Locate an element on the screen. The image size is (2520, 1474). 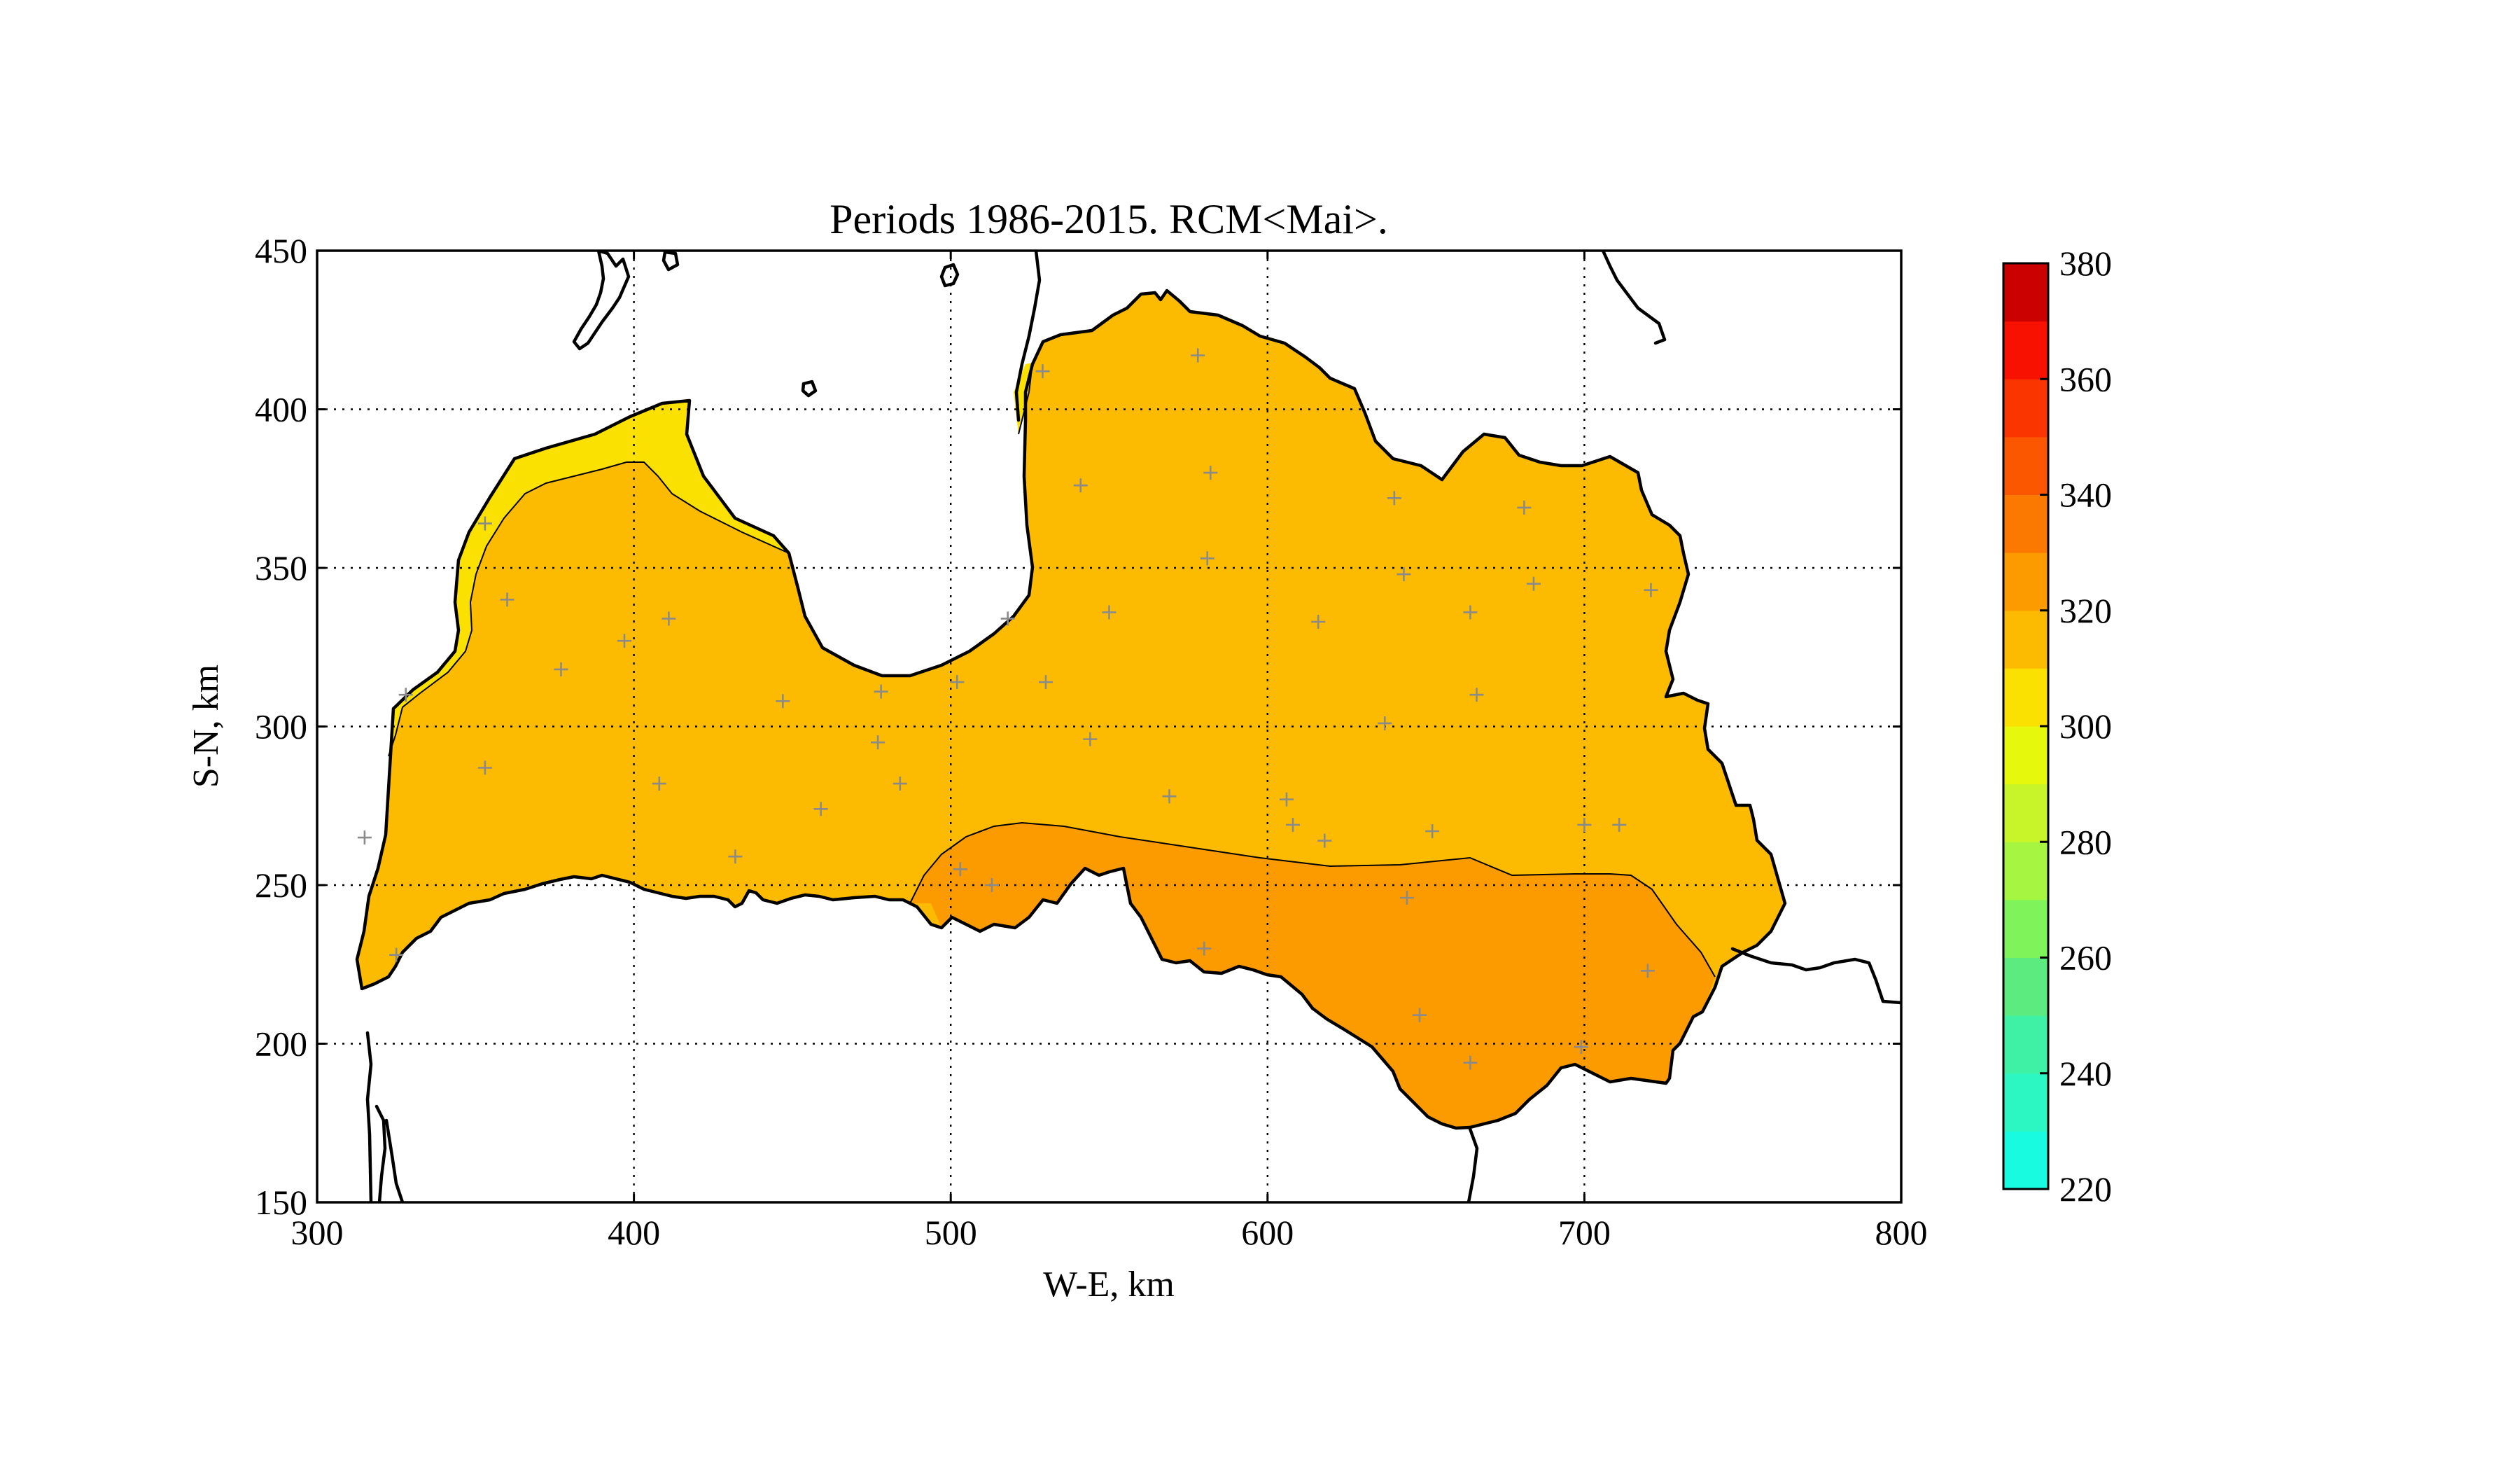
y-tick-label: 300 is located at coordinates (281, 726).